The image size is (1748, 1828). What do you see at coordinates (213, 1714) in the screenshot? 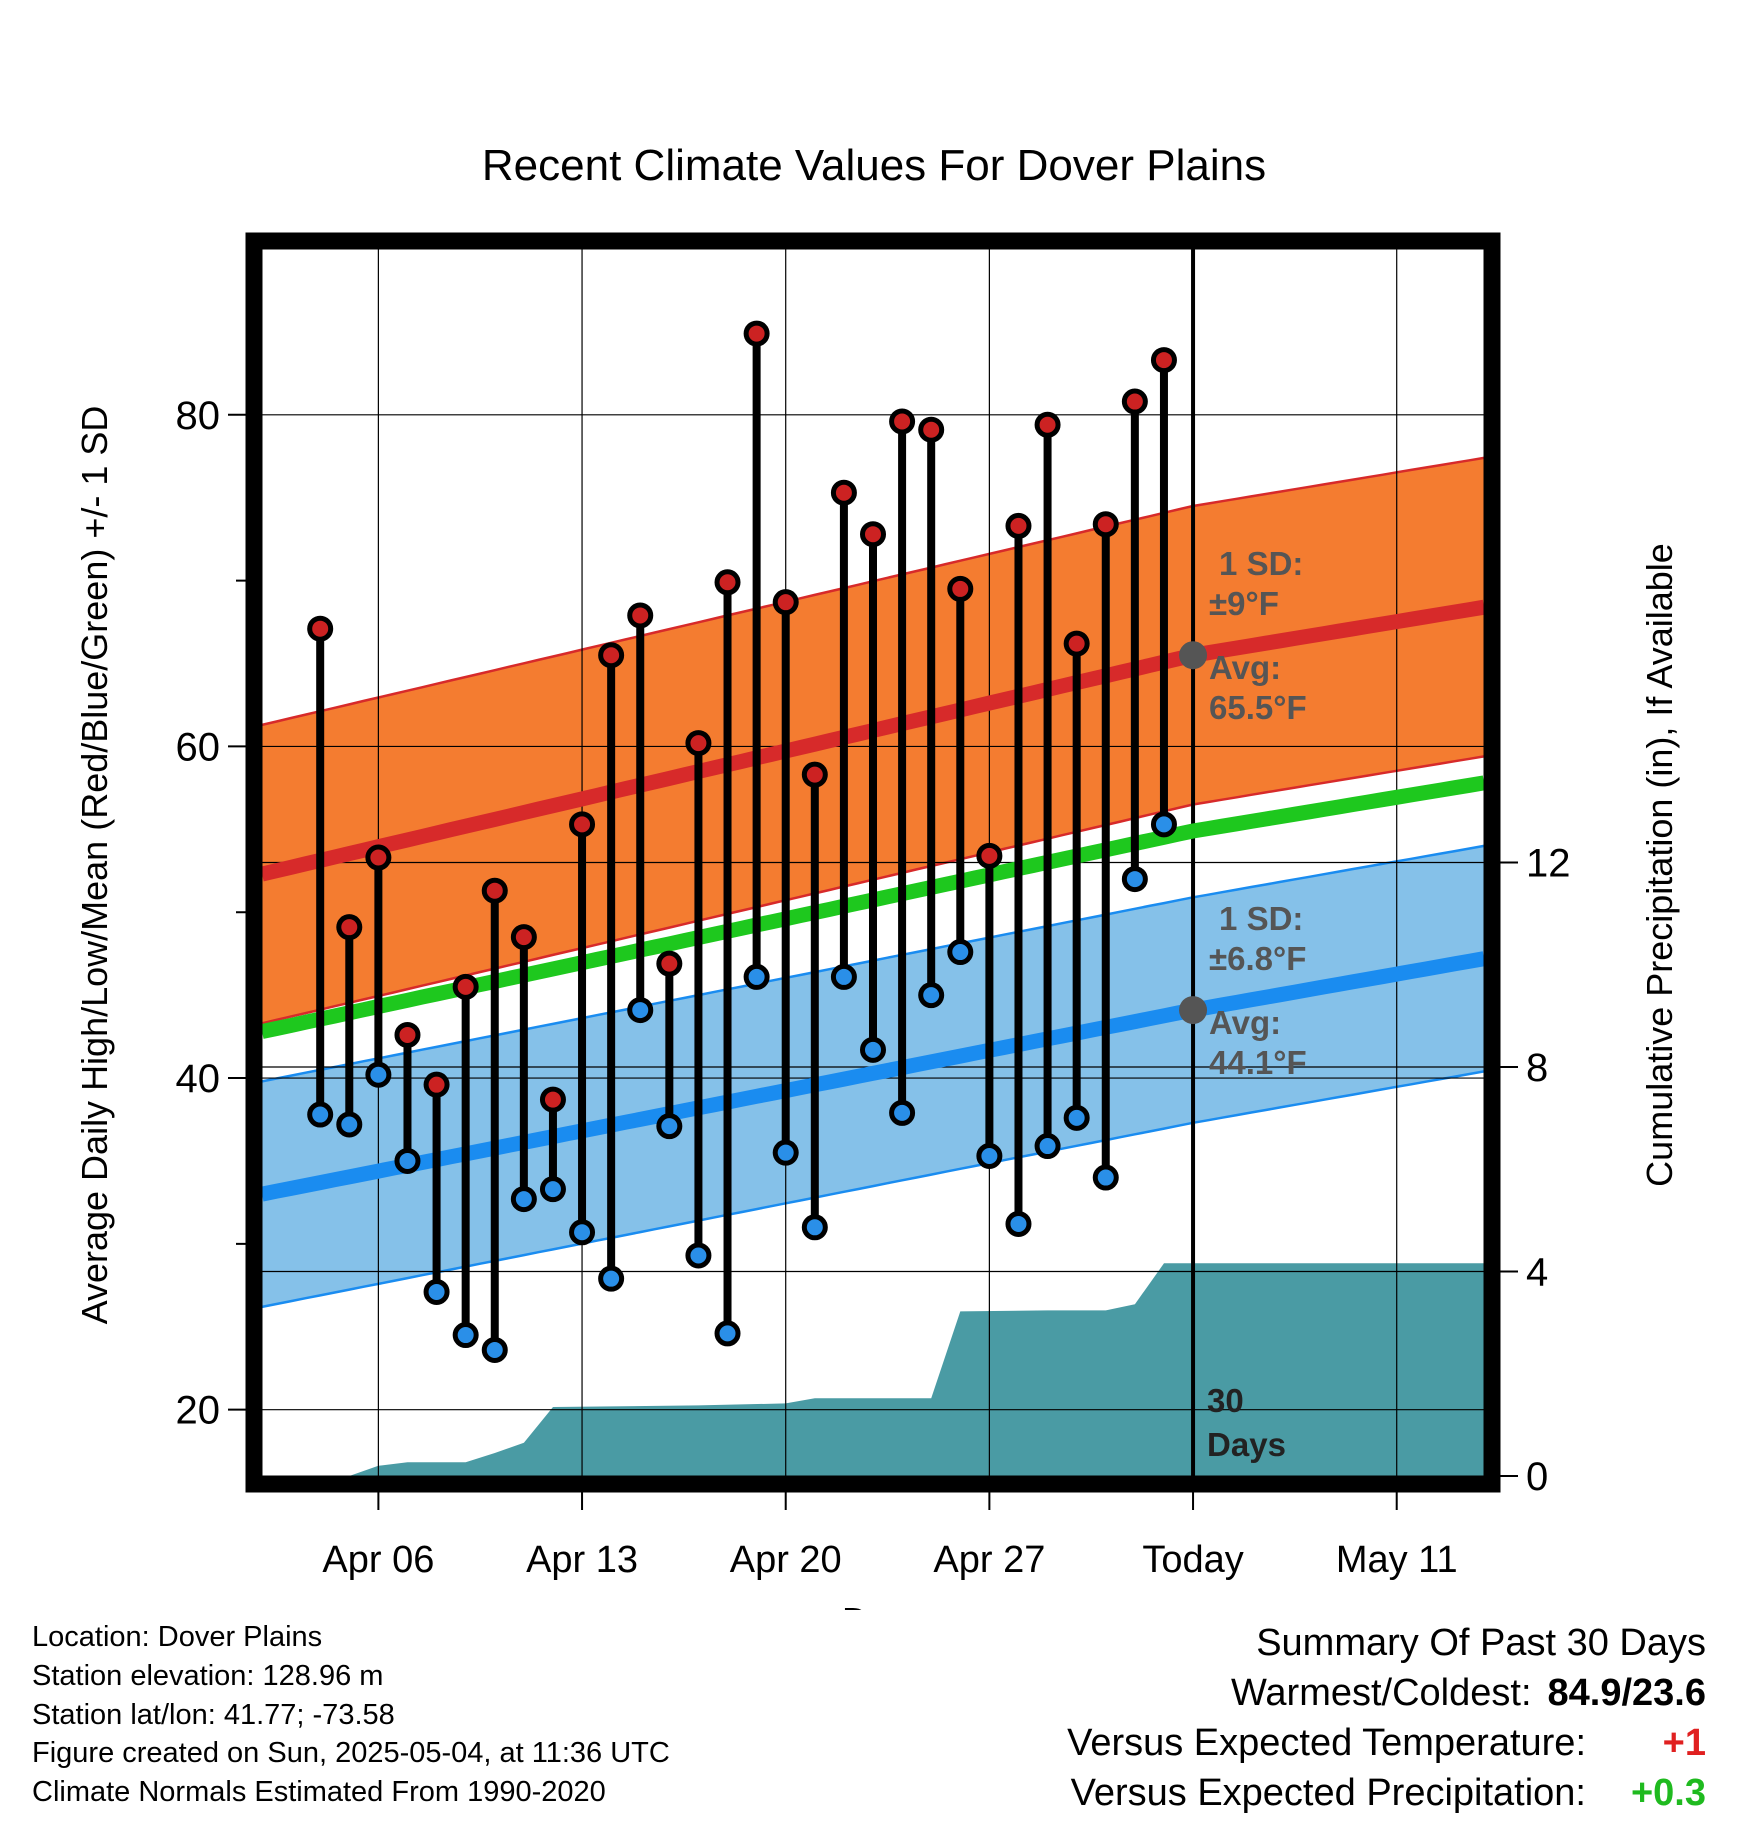
I see `latlon-text: Station lat/lon: 41.77; -73.58` at bounding box center [213, 1714].